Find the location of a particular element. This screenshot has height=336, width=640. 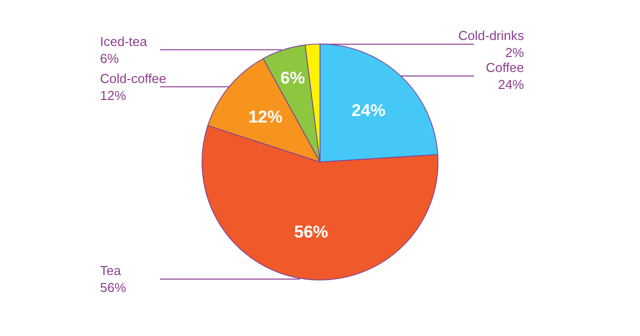

data-label: 56% is located at coordinates (311, 232).